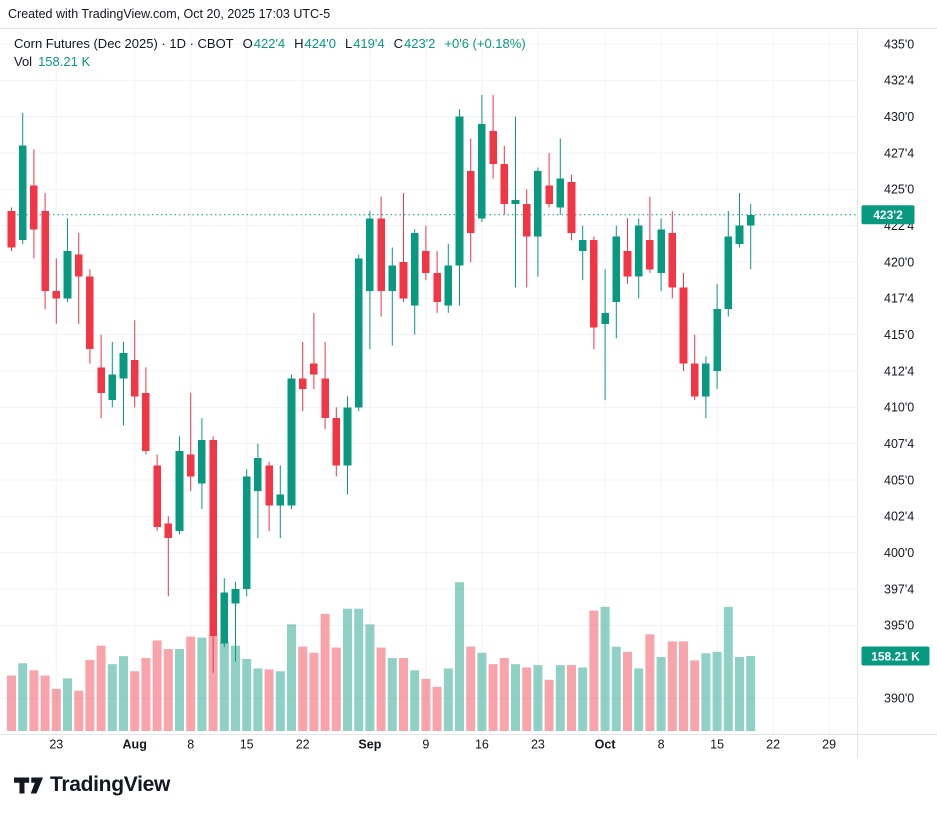  What do you see at coordinates (899, 444) in the screenshot?
I see `price-tick-label: 407'4` at bounding box center [899, 444].